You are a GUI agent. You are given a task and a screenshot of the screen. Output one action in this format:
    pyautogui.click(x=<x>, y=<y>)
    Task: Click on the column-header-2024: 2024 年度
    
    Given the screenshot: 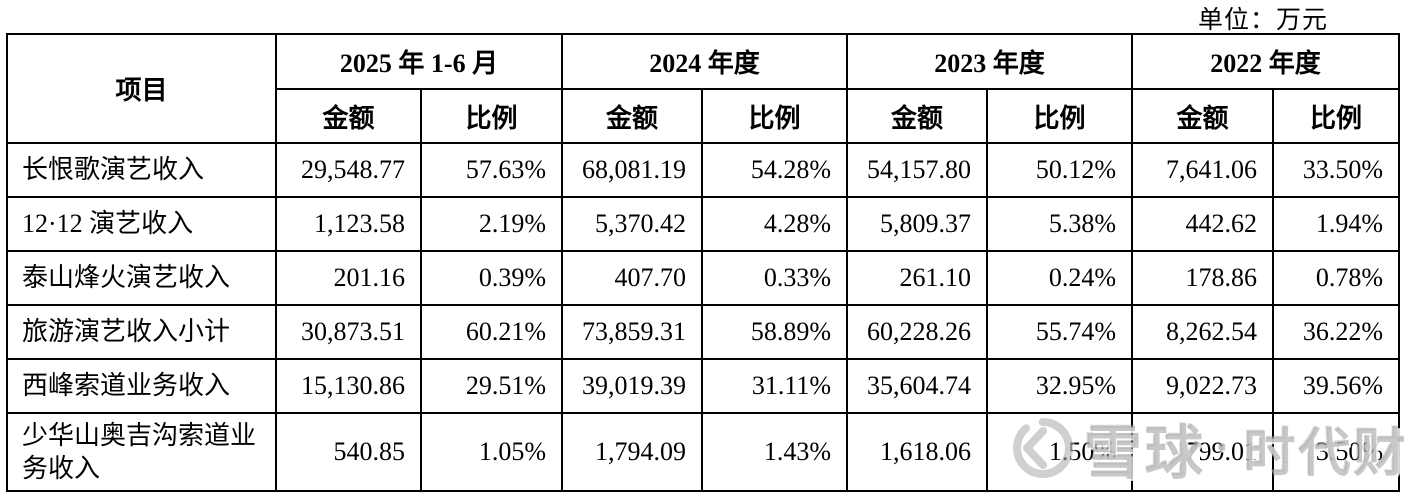 What is the action you would take?
    pyautogui.click(x=705, y=61)
    